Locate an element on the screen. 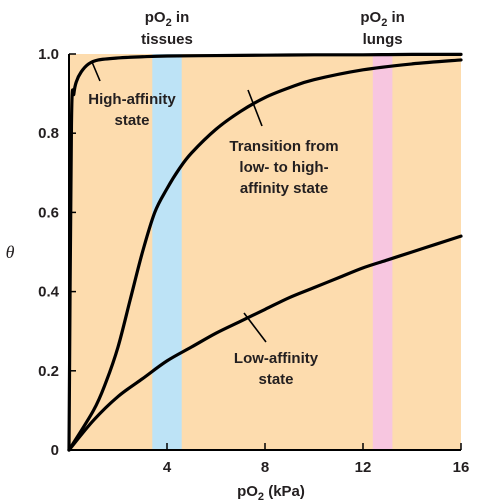 The width and height of the screenshot is (479, 504). transition-label-line: affinity state is located at coordinates (284, 188).